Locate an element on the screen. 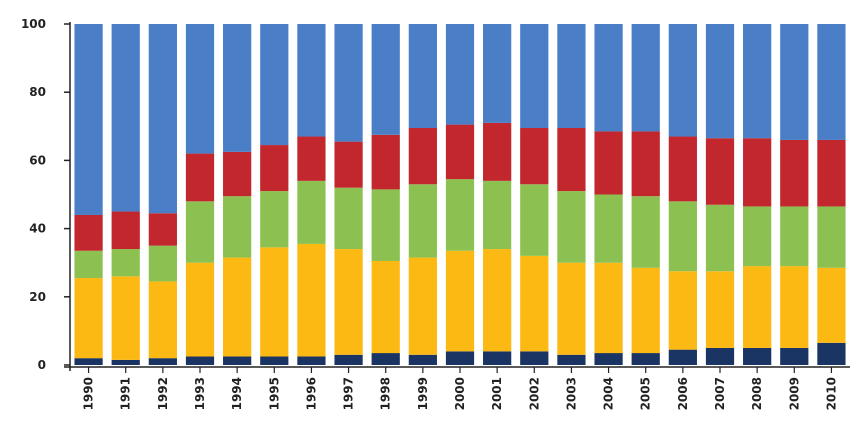 The width and height of the screenshot is (850, 421). bar-segment-1997-s3 is located at coordinates (348, 164).